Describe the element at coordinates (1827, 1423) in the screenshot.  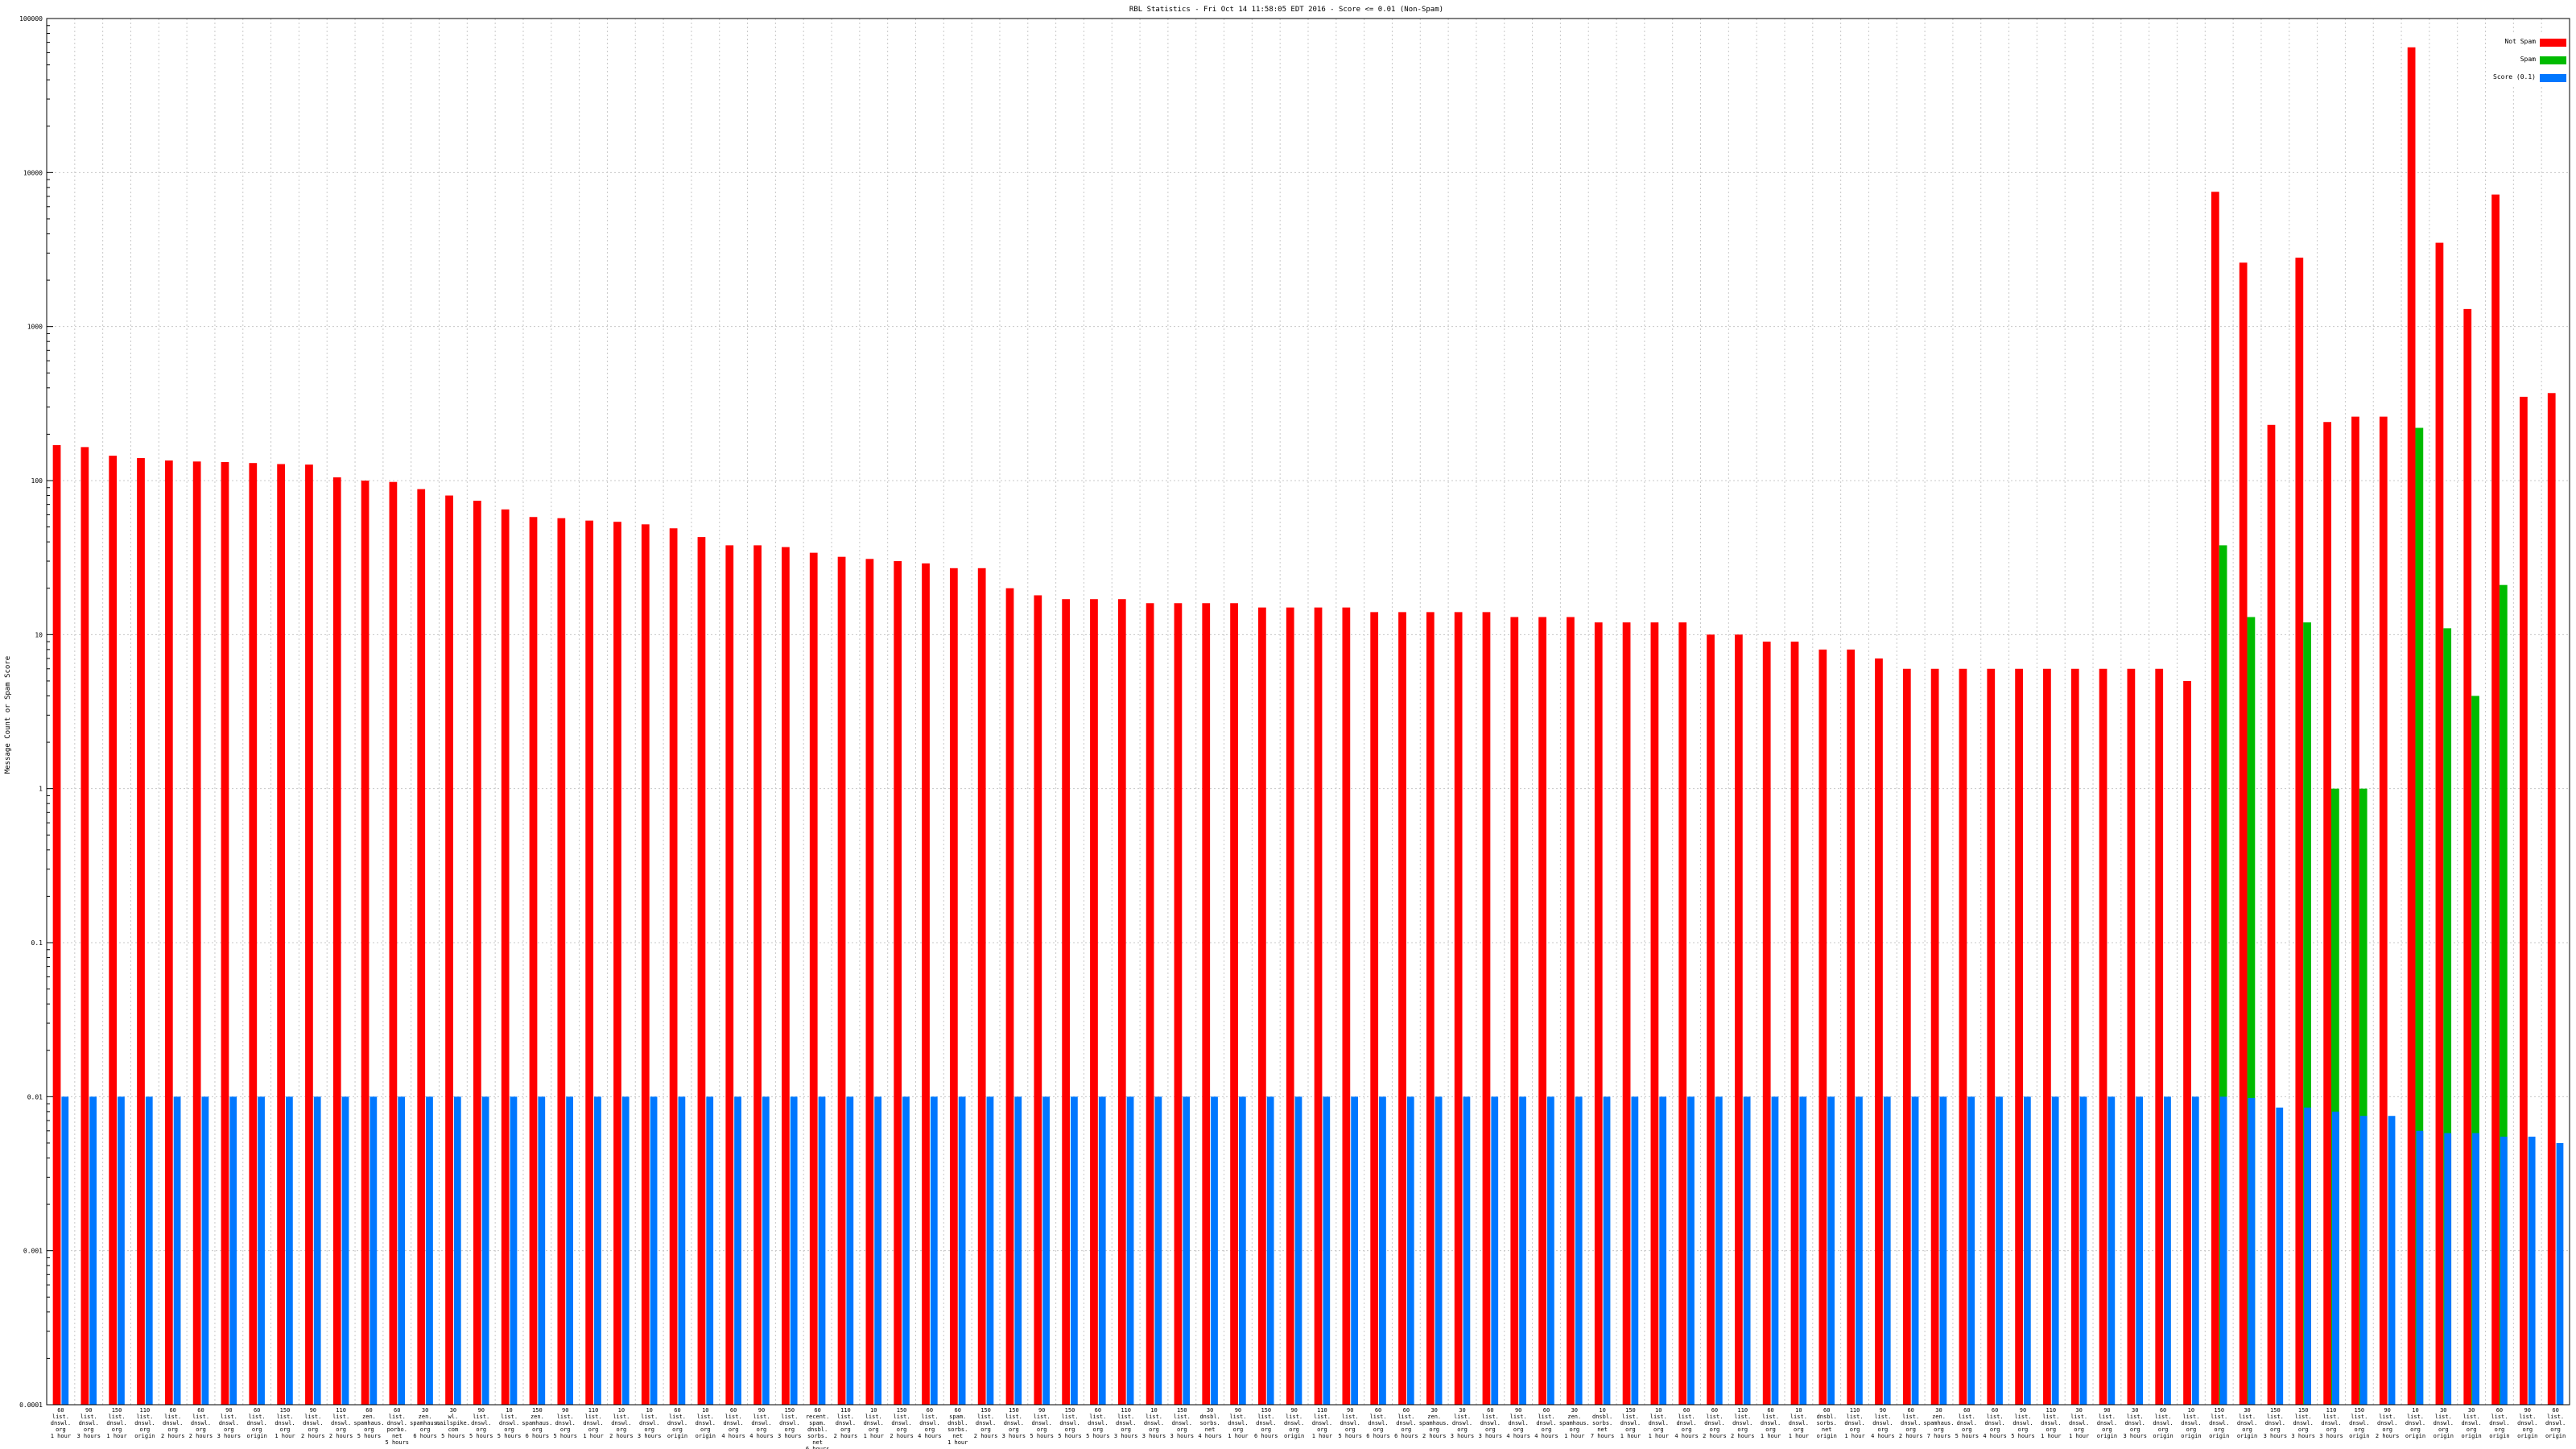
I see `x-tick-label: 60 dnsbl. sorbs. net origin` at that location.